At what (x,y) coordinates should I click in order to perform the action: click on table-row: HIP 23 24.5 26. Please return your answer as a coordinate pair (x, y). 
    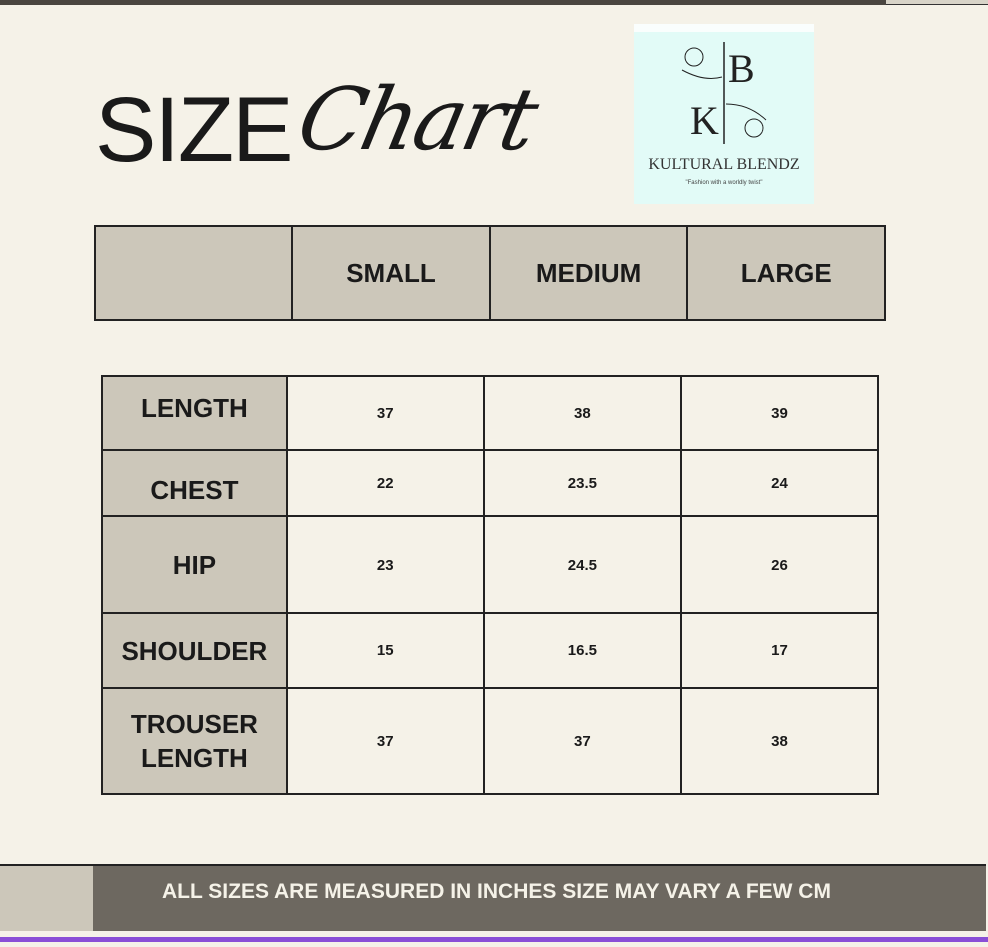
    Looking at the image, I should click on (490, 564).